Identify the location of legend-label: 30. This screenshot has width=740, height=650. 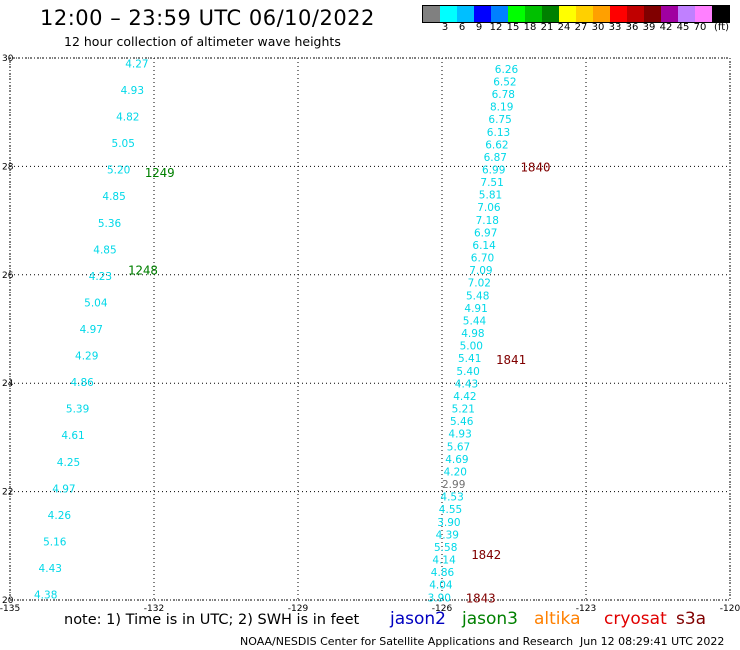
(598, 27).